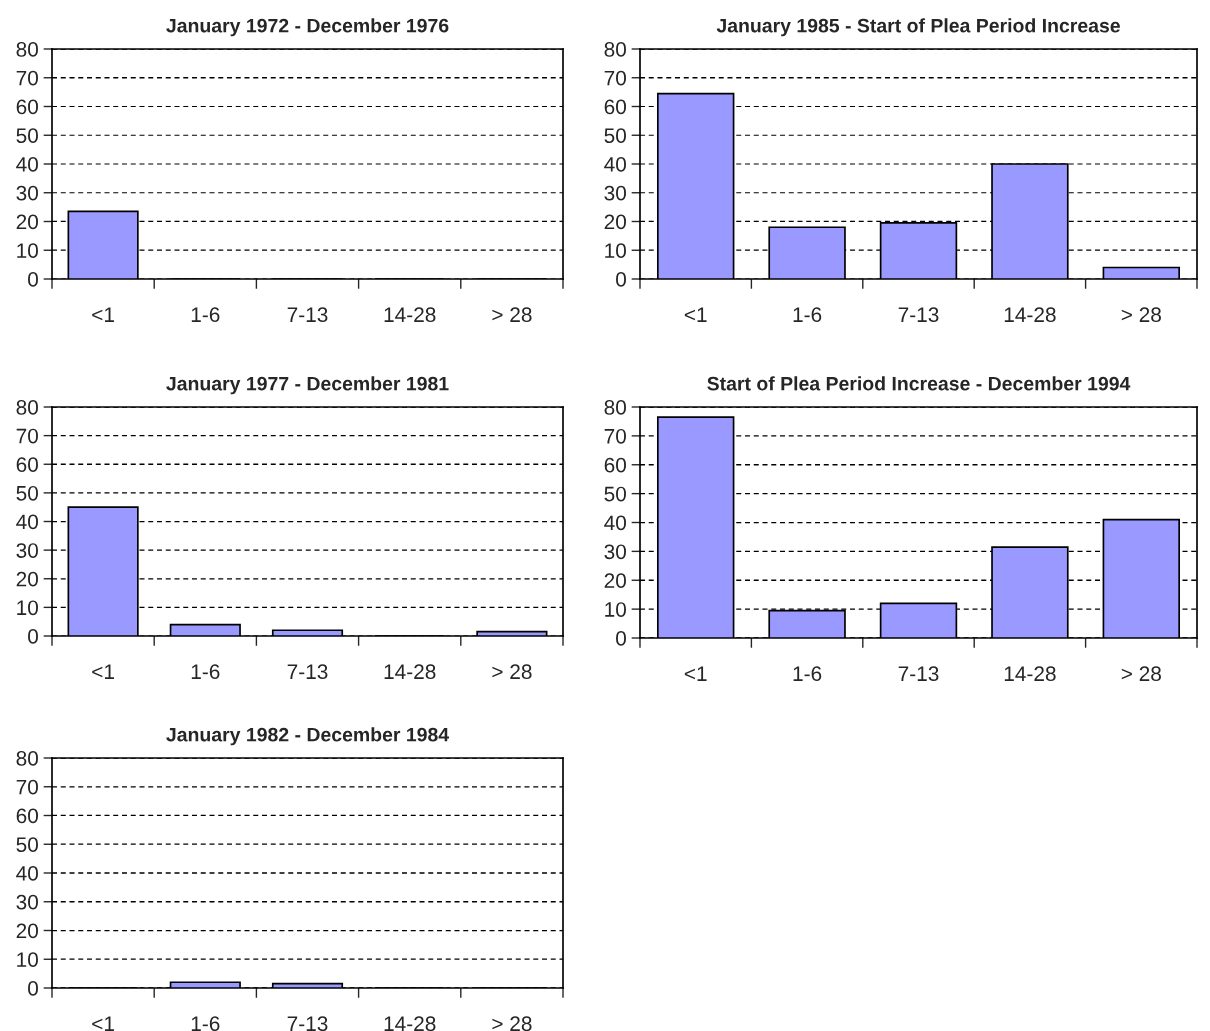 The image size is (1210, 1031). Describe the element at coordinates (919, 383) in the screenshot. I see `chart-title: Start of Plea Period Increase - December 1994` at that location.